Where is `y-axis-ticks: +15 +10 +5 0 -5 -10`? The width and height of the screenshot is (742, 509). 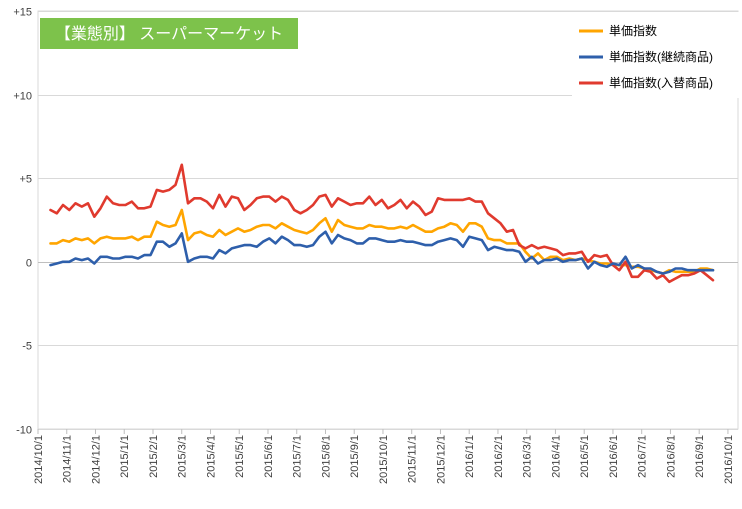 y-axis-ticks: +15 +10 +5 0 -5 -10 is located at coordinates (22, 222).